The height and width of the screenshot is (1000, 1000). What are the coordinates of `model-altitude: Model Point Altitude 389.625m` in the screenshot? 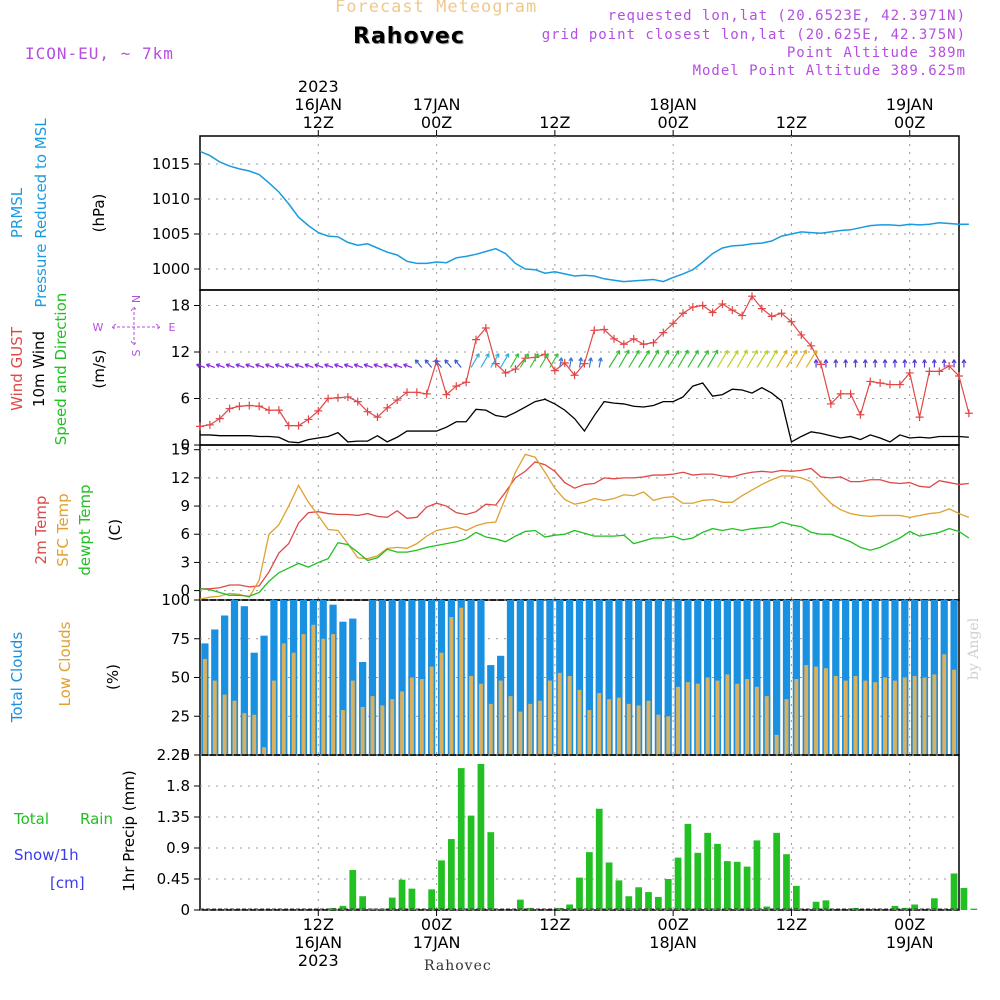 It's located at (829, 71).